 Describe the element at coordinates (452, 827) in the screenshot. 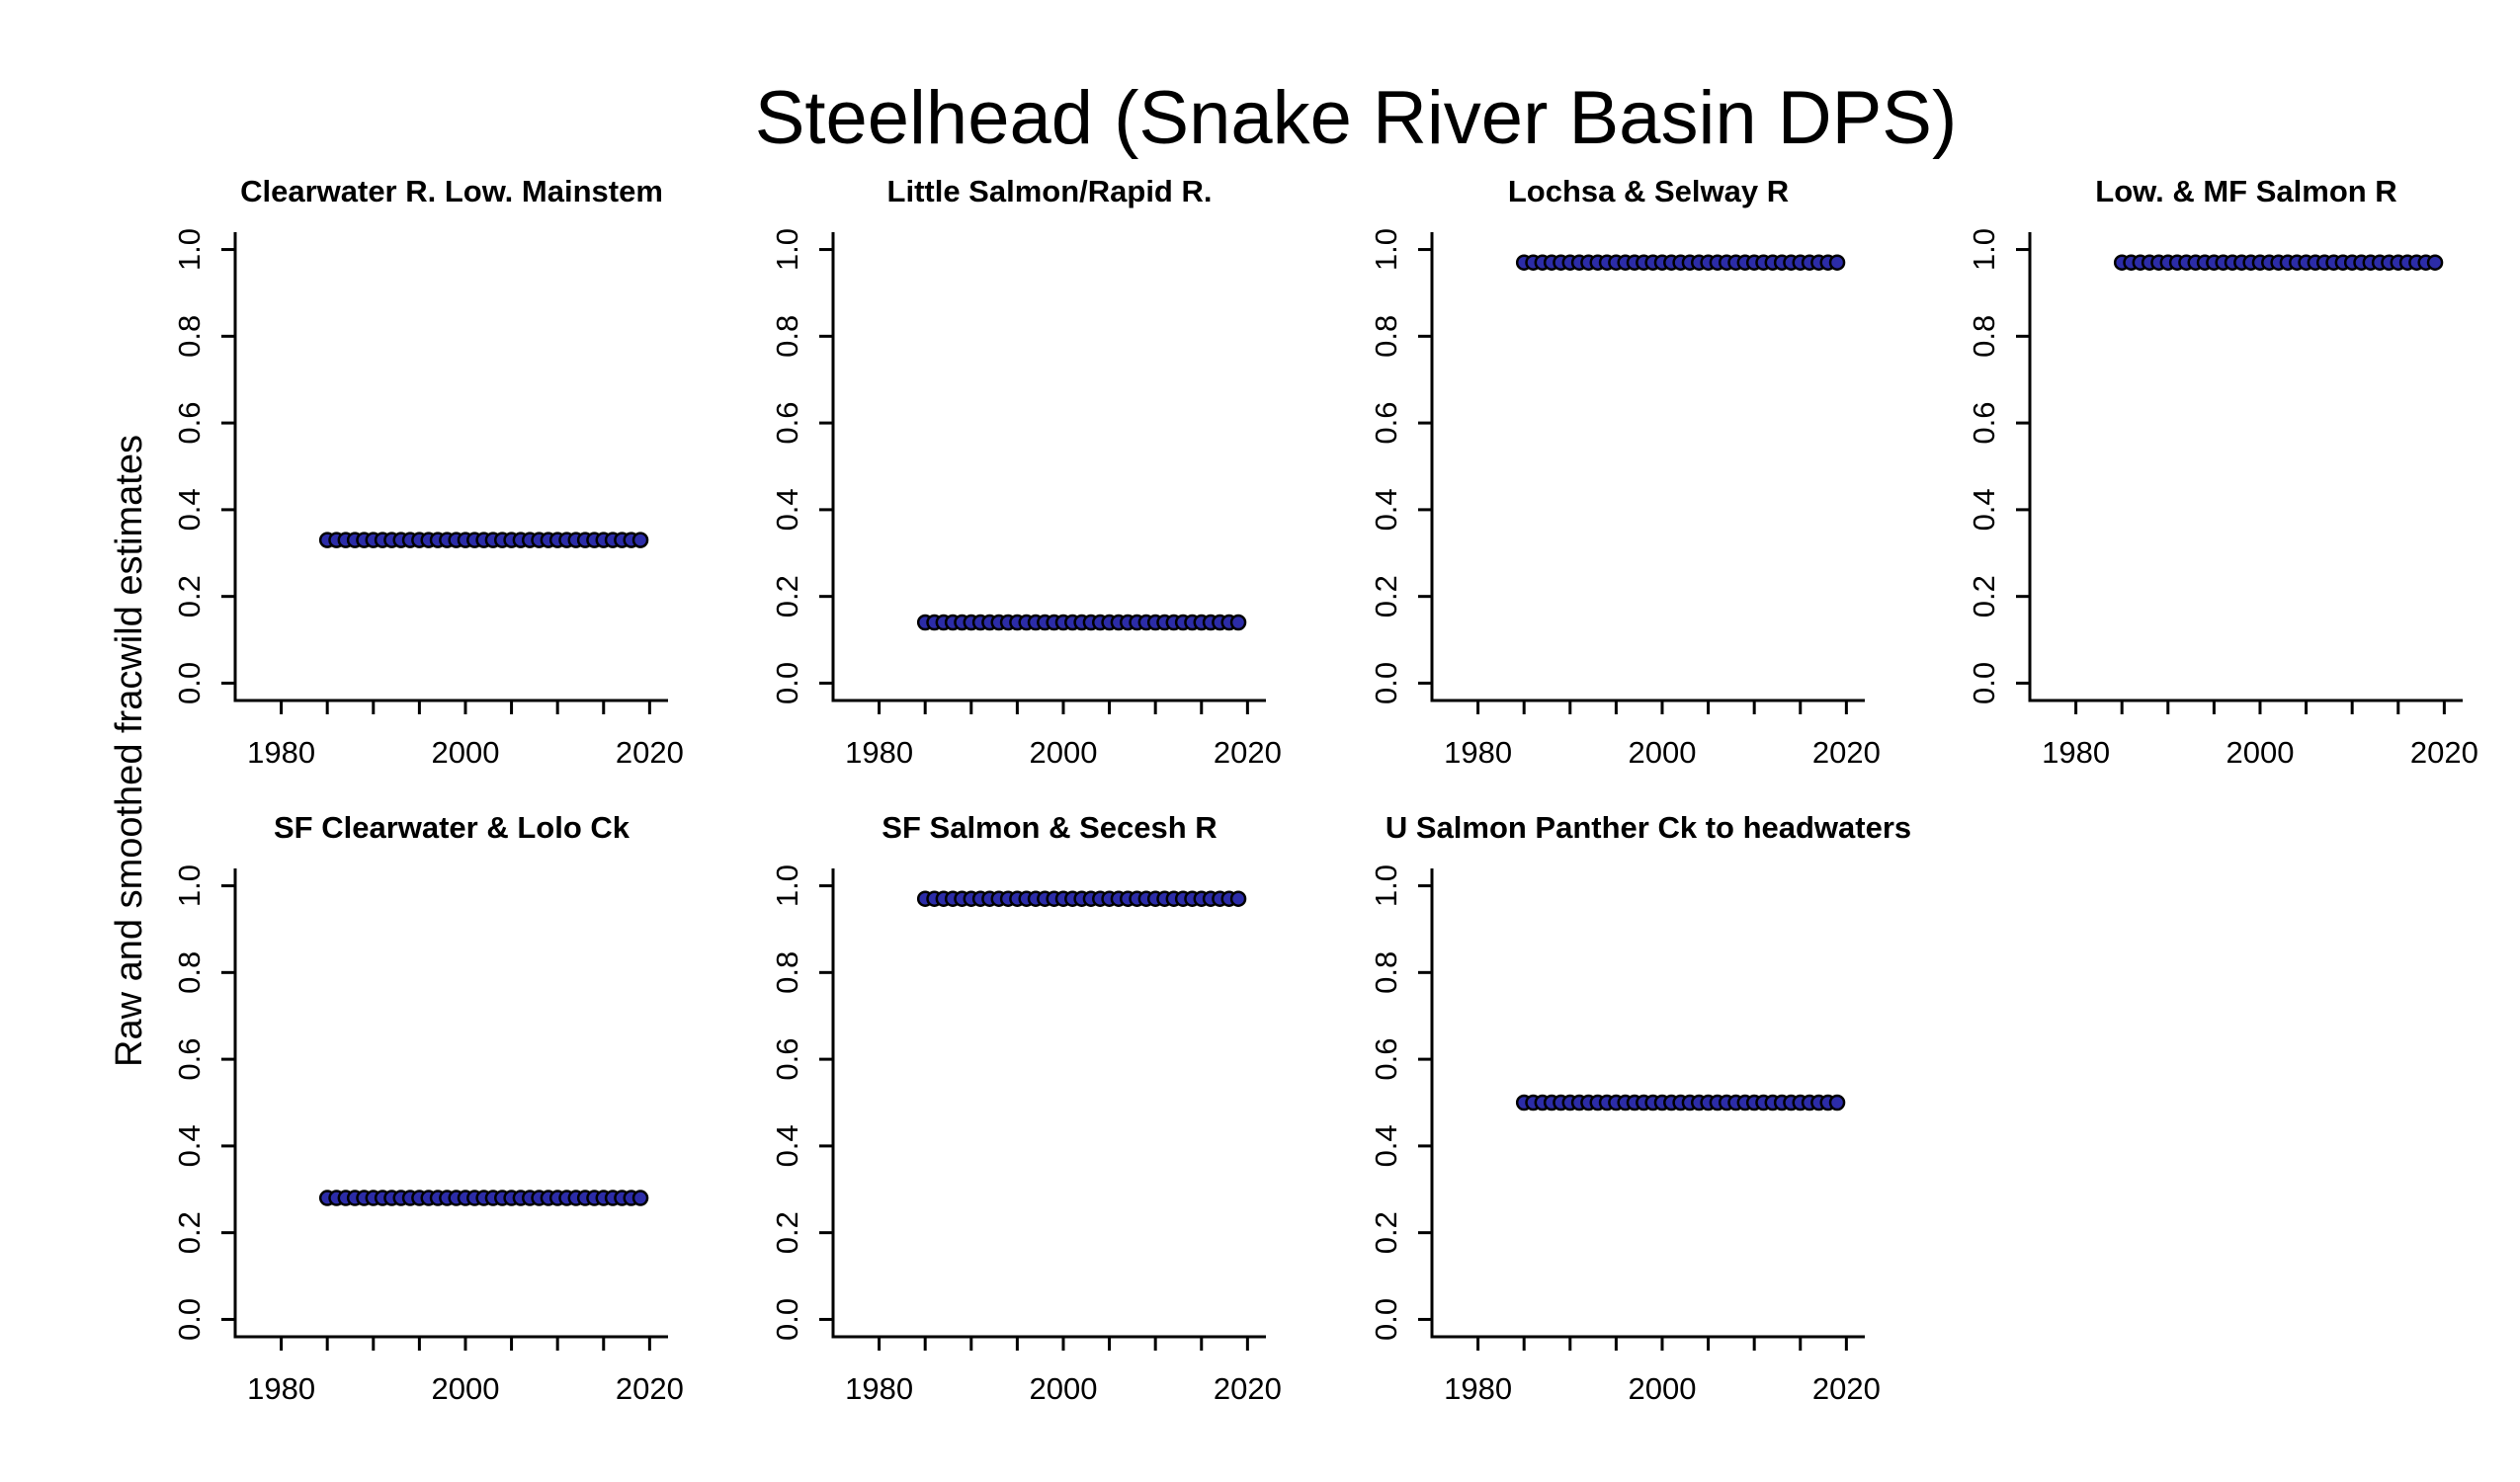

I see `panel-title: SF Clearwater & Lolo Ck` at that location.